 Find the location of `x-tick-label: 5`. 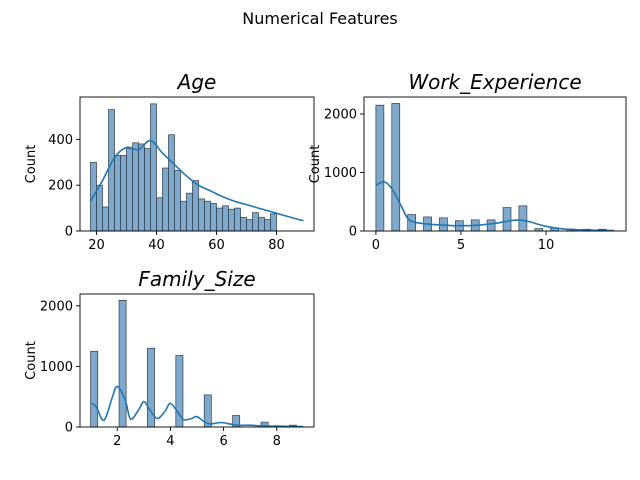

x-tick-label: 5 is located at coordinates (461, 245).